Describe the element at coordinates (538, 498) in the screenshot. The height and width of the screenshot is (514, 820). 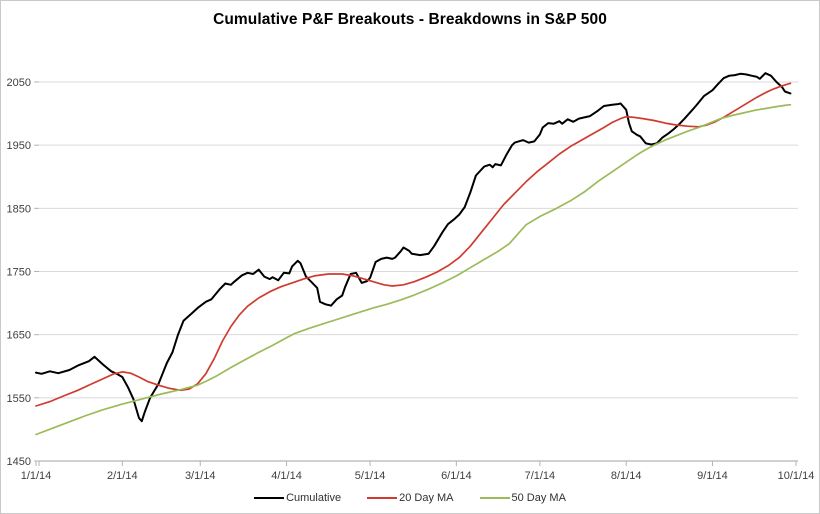
I see `legend-label-50-day-ma: 50 Day MA` at that location.